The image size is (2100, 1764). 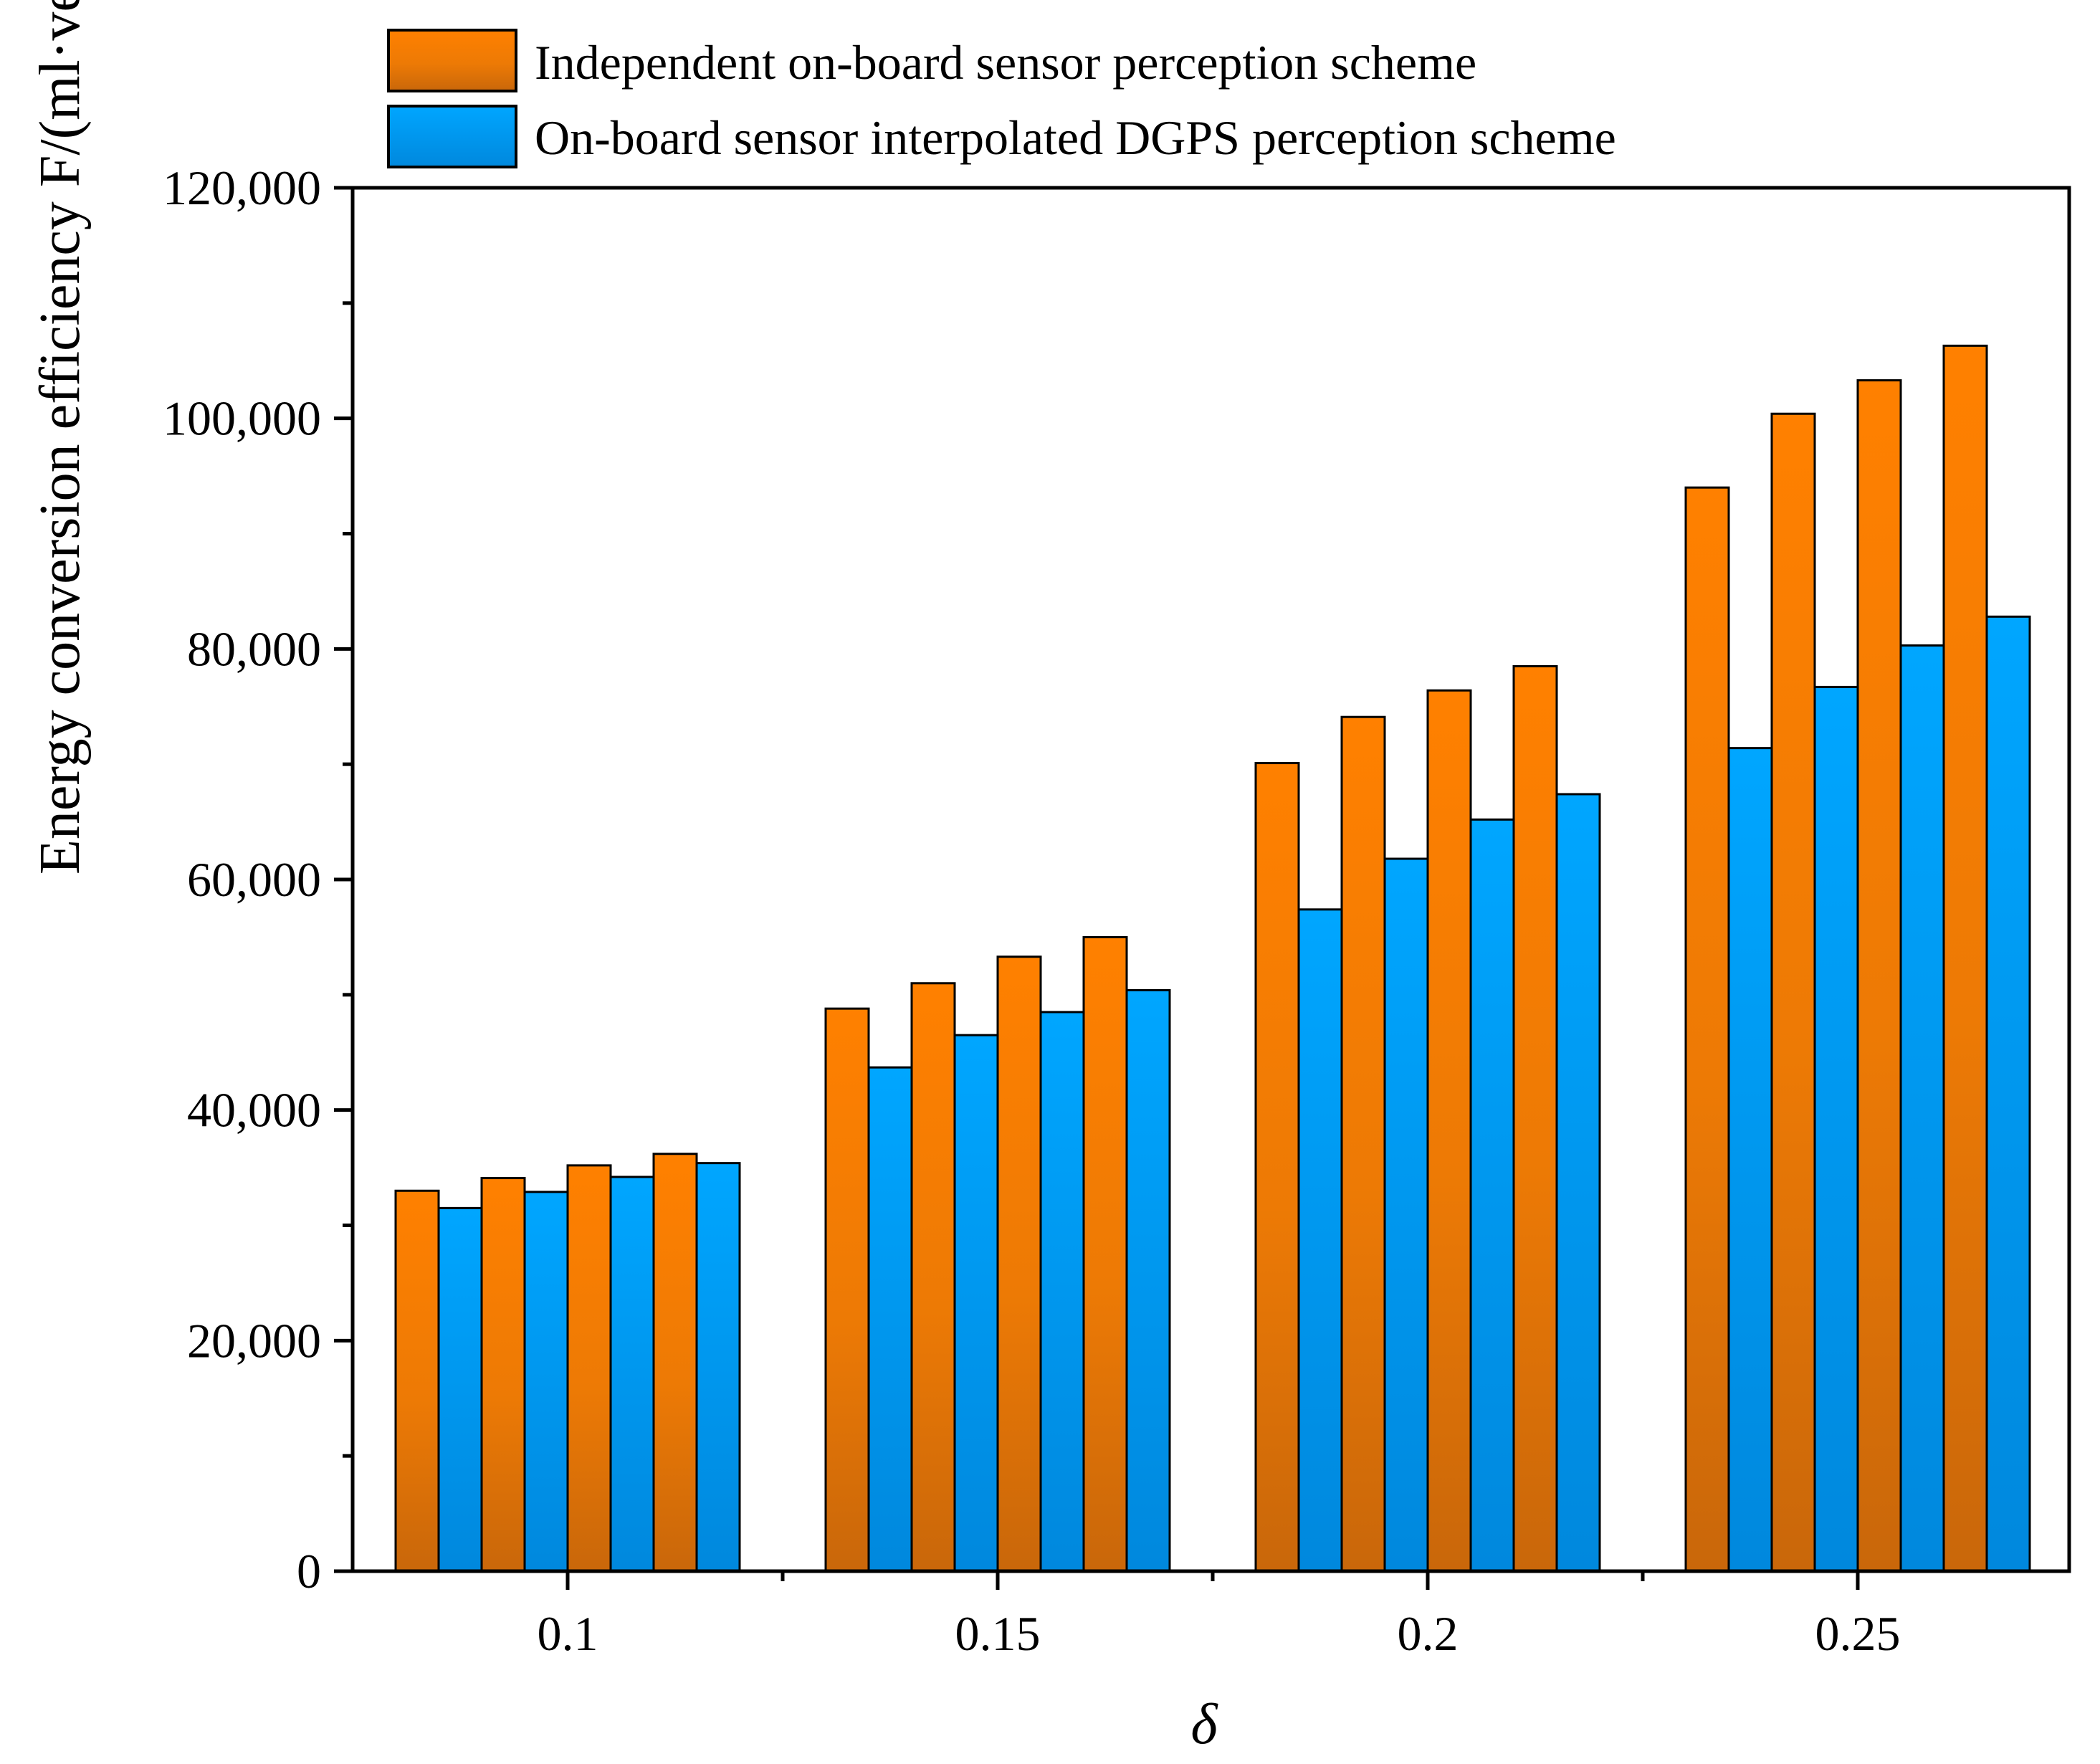 I want to click on bar-independent-g1-b2, so click(x=503, y=1375).